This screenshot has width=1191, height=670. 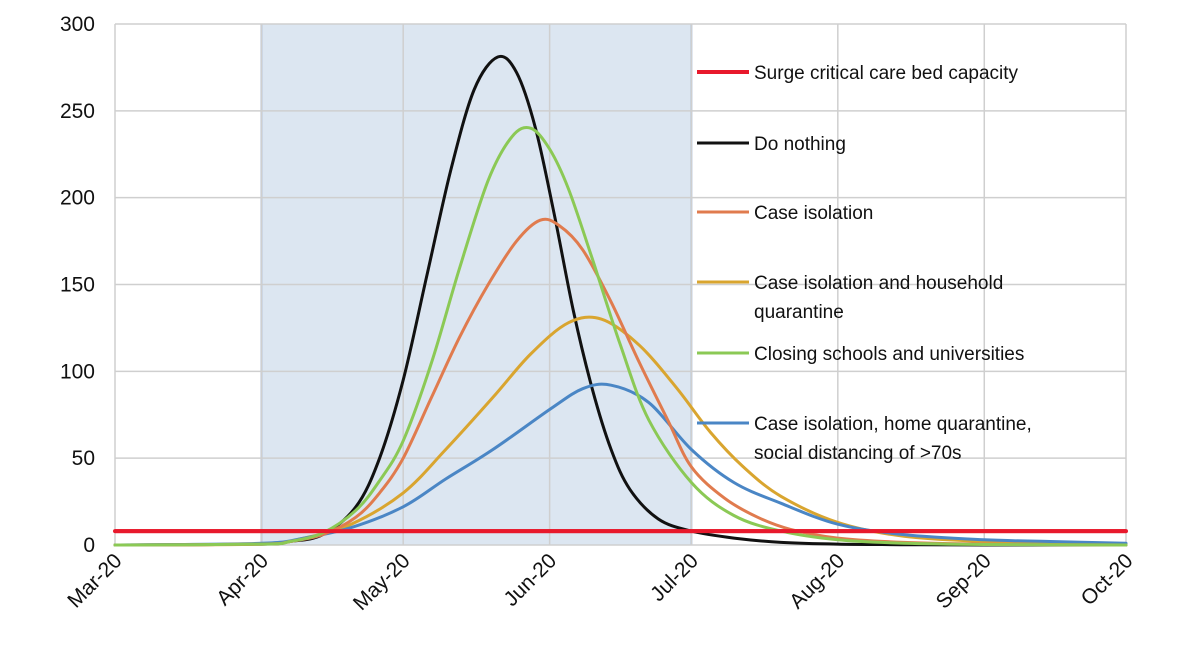 I want to click on legend-entry: Case isolation and household quarantine, so click(x=850, y=298).